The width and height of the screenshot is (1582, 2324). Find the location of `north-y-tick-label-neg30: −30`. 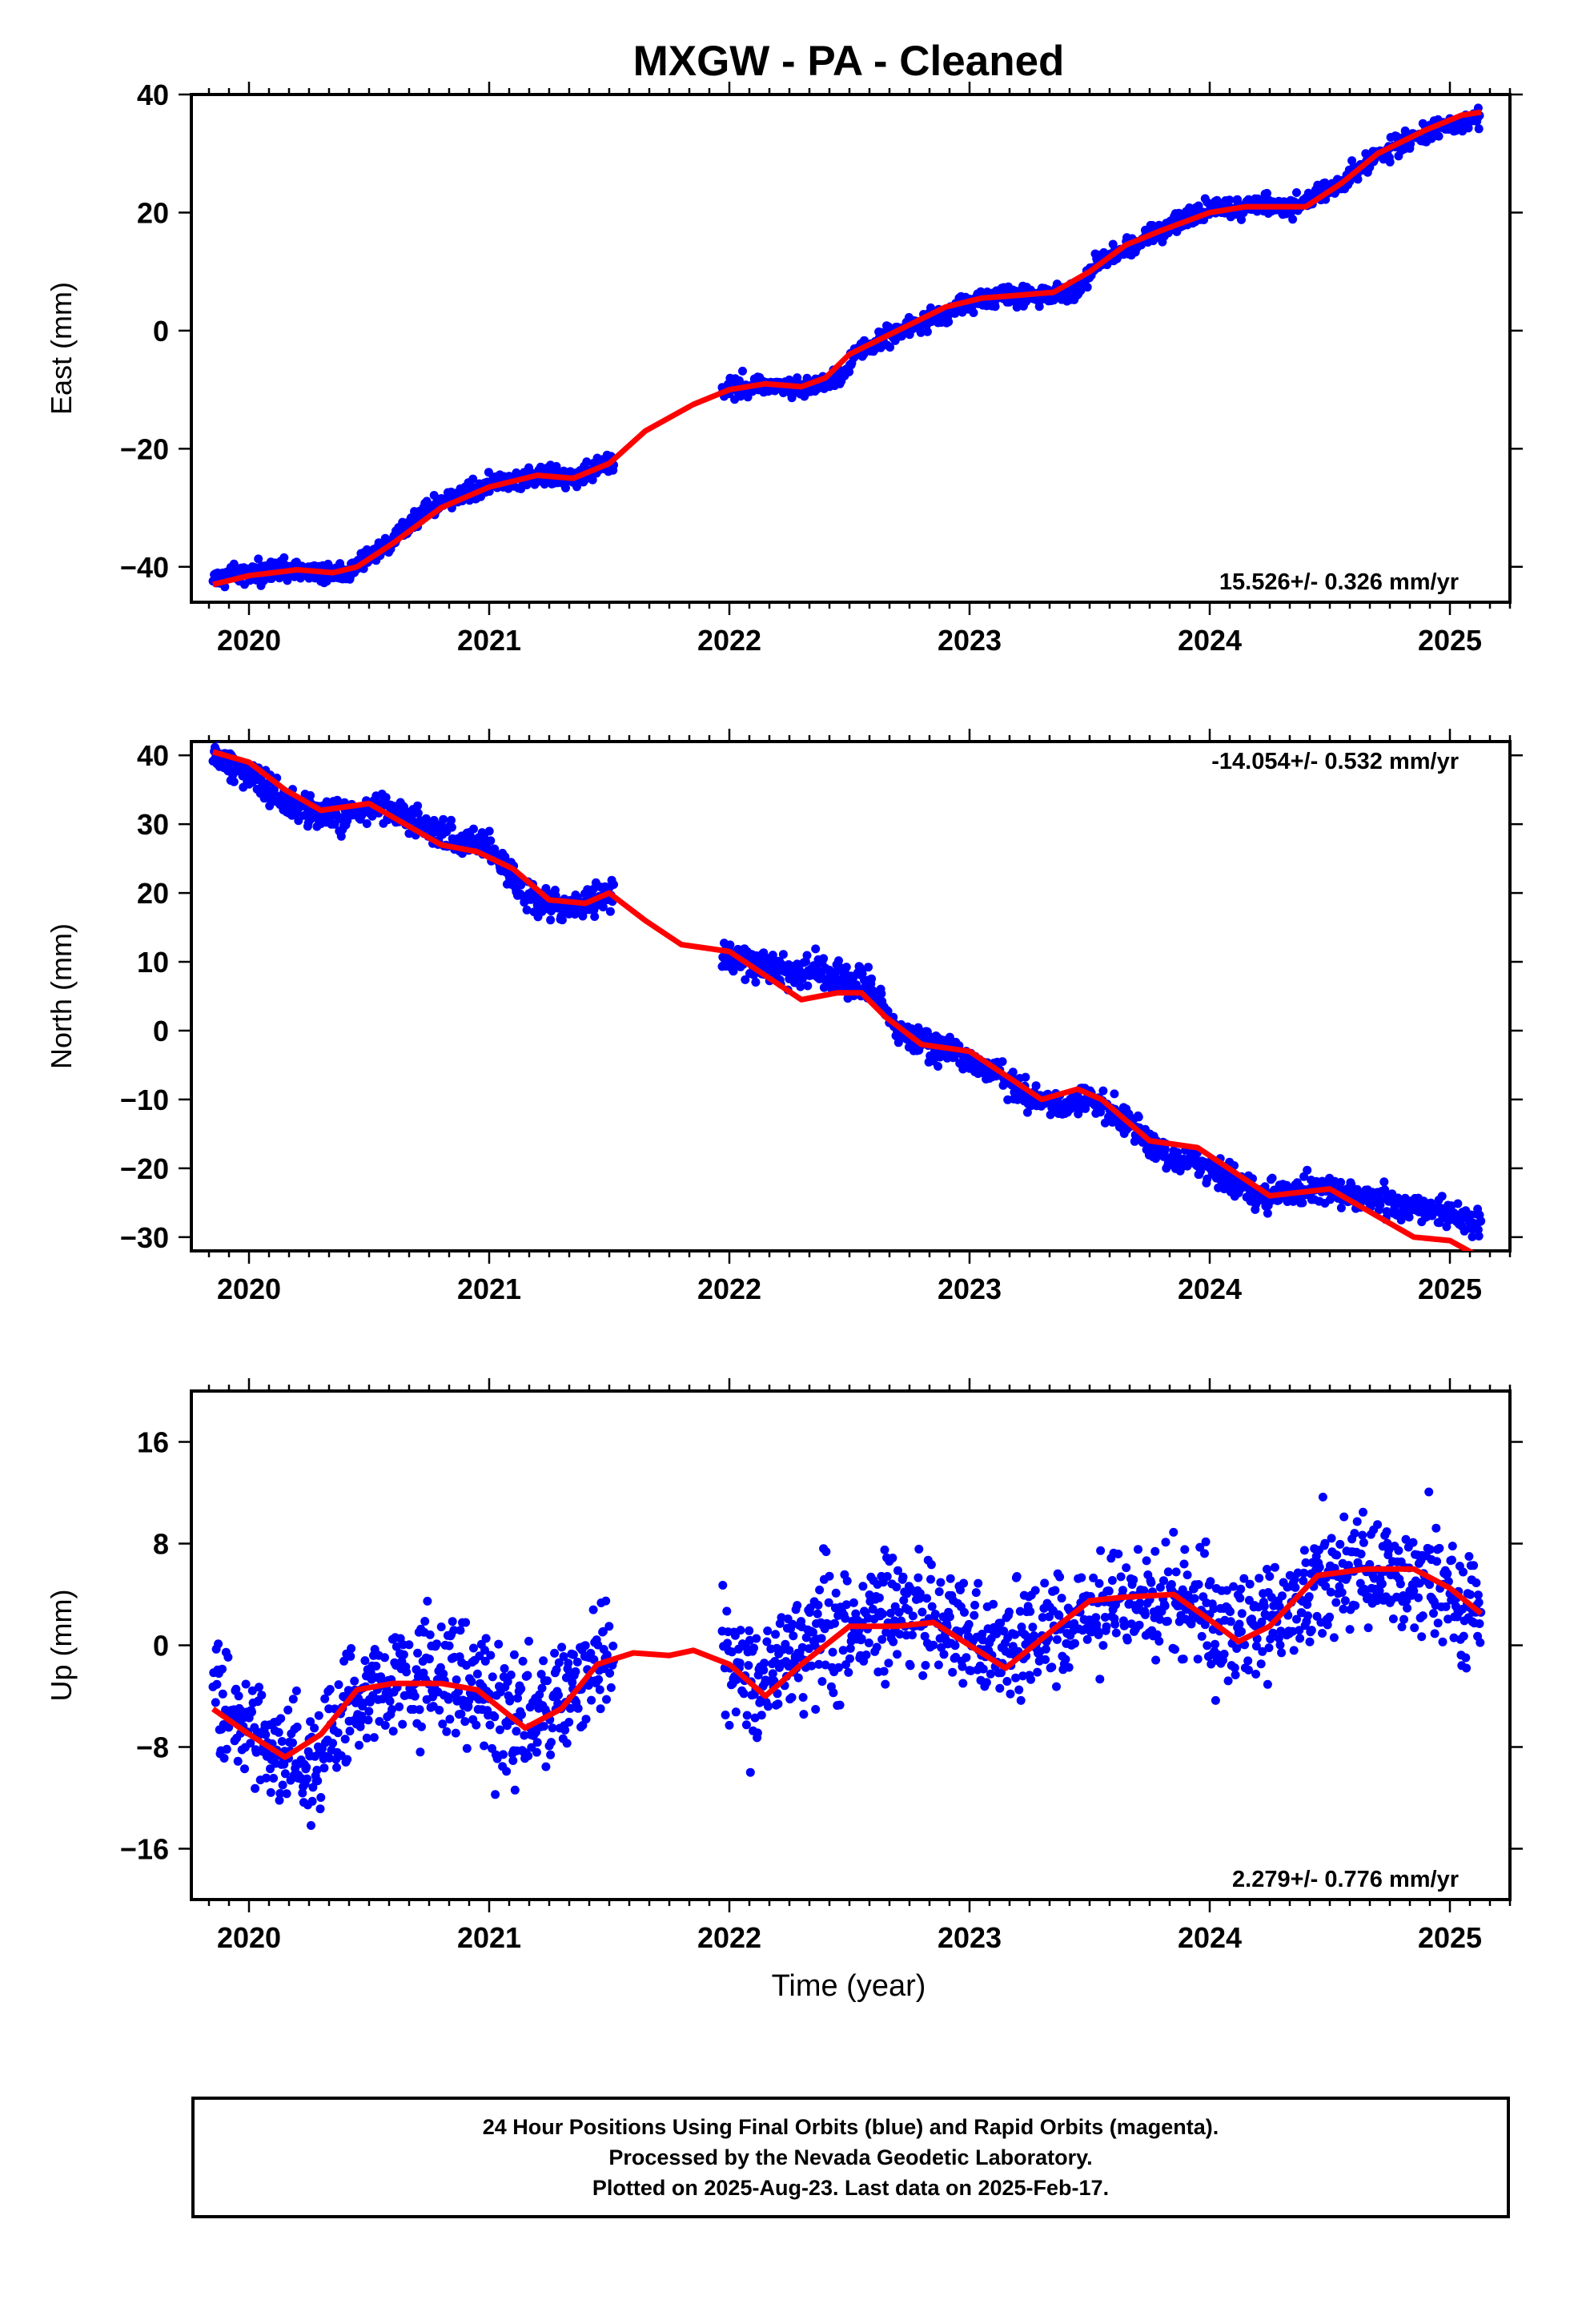

north-y-tick-label-neg30: −30 is located at coordinates (144, 1237).